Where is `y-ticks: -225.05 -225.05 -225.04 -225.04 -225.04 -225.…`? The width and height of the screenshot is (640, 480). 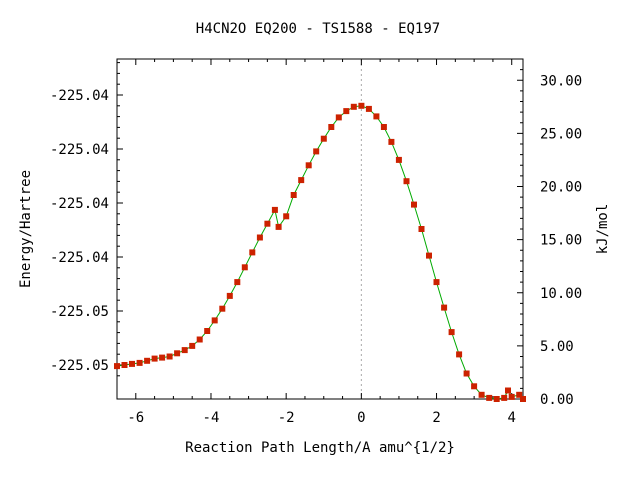
y-ticks: -225.05 -225.05 -225.04 -225.04 -225.04 -225.… is located at coordinates (86, 219).